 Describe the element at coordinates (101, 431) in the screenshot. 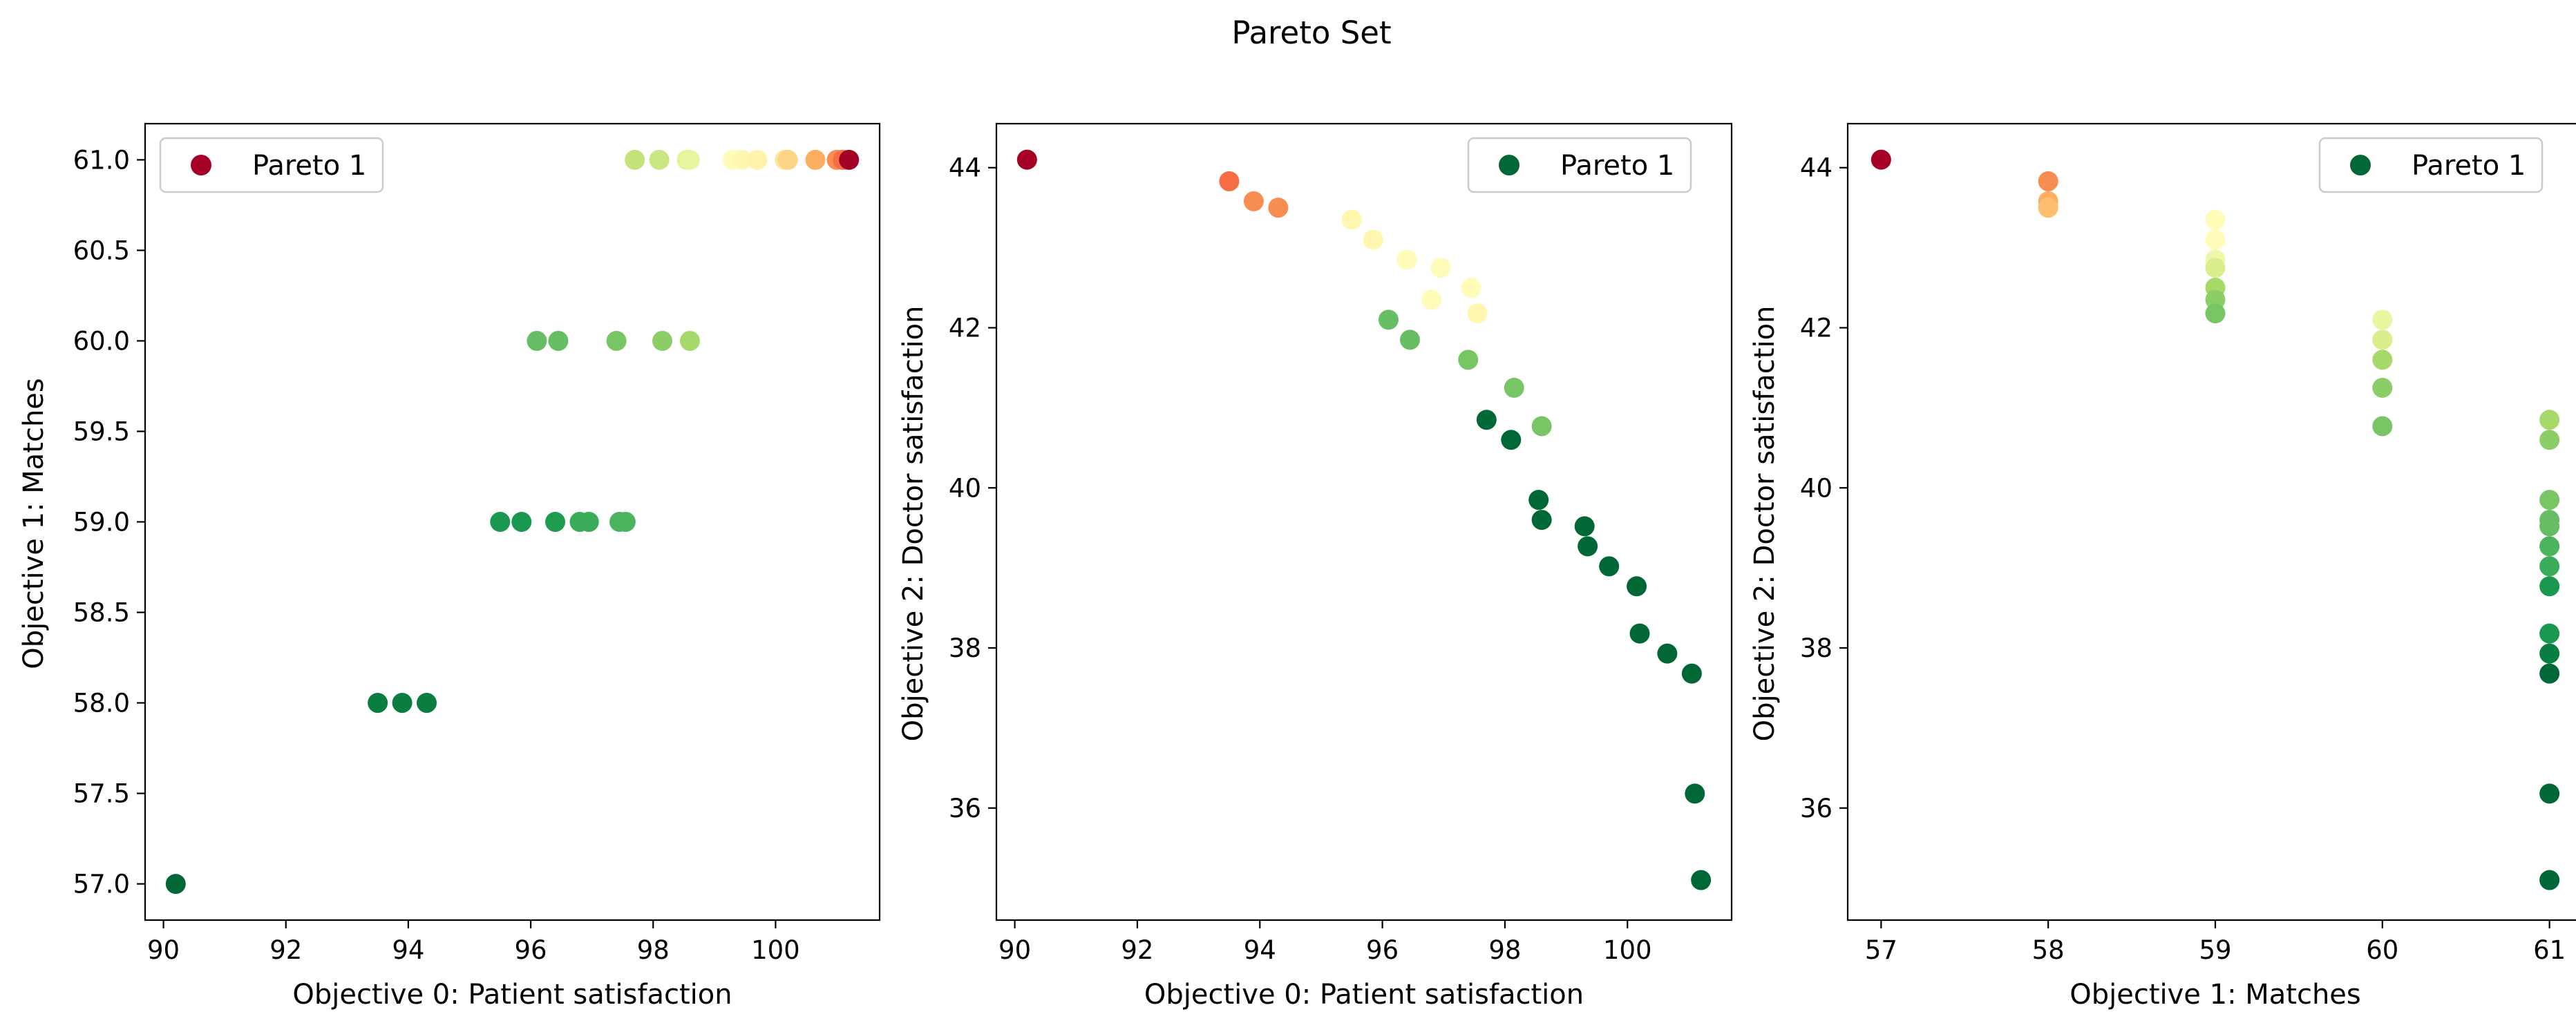

I see `y-tick-label: 59.5` at that location.